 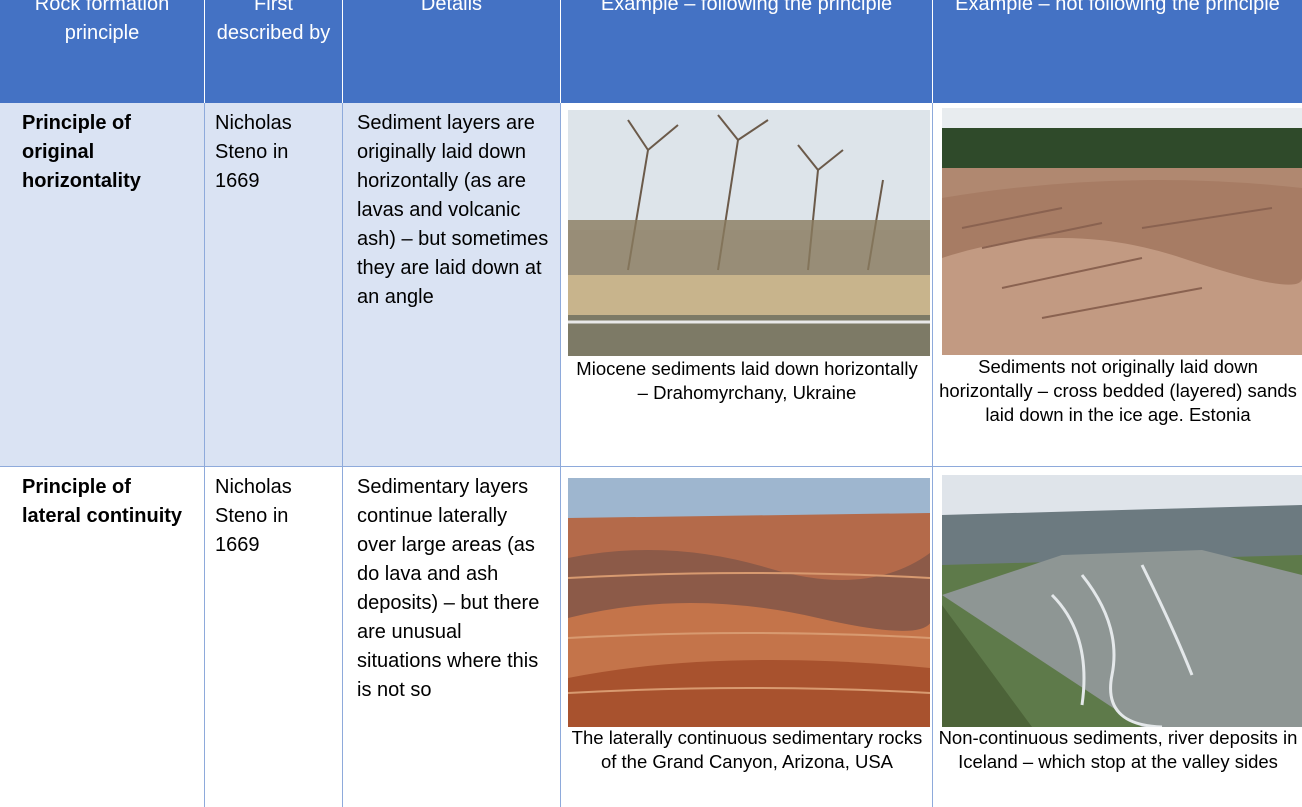 What do you see at coordinates (746, 7) in the screenshot?
I see `header-text: Example – following the principle` at bounding box center [746, 7].